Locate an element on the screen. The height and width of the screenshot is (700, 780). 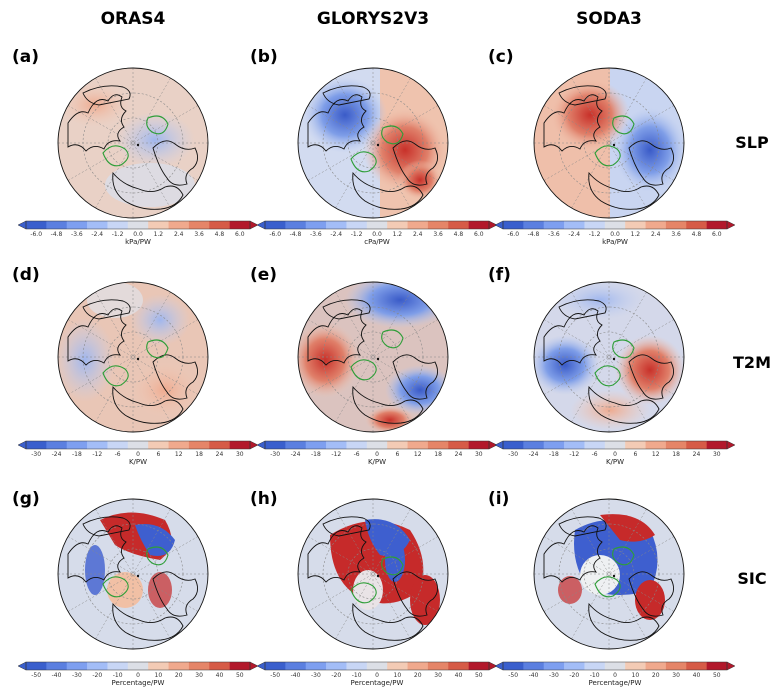
colorbar-8: -50 -40 -30 -20 -10 0 10 20 30 40 50 Percentage/PW is located at coordinates (615, 674).